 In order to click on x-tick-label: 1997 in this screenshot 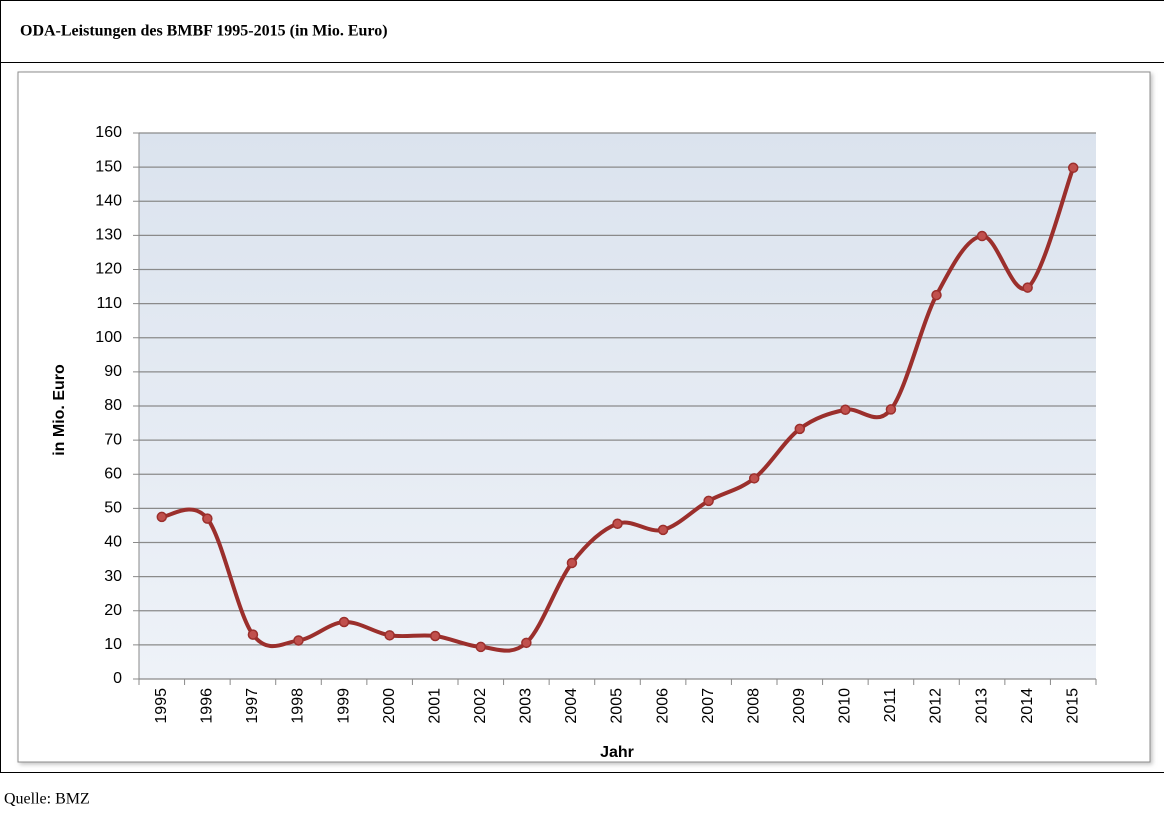, I will do `click(252, 706)`.